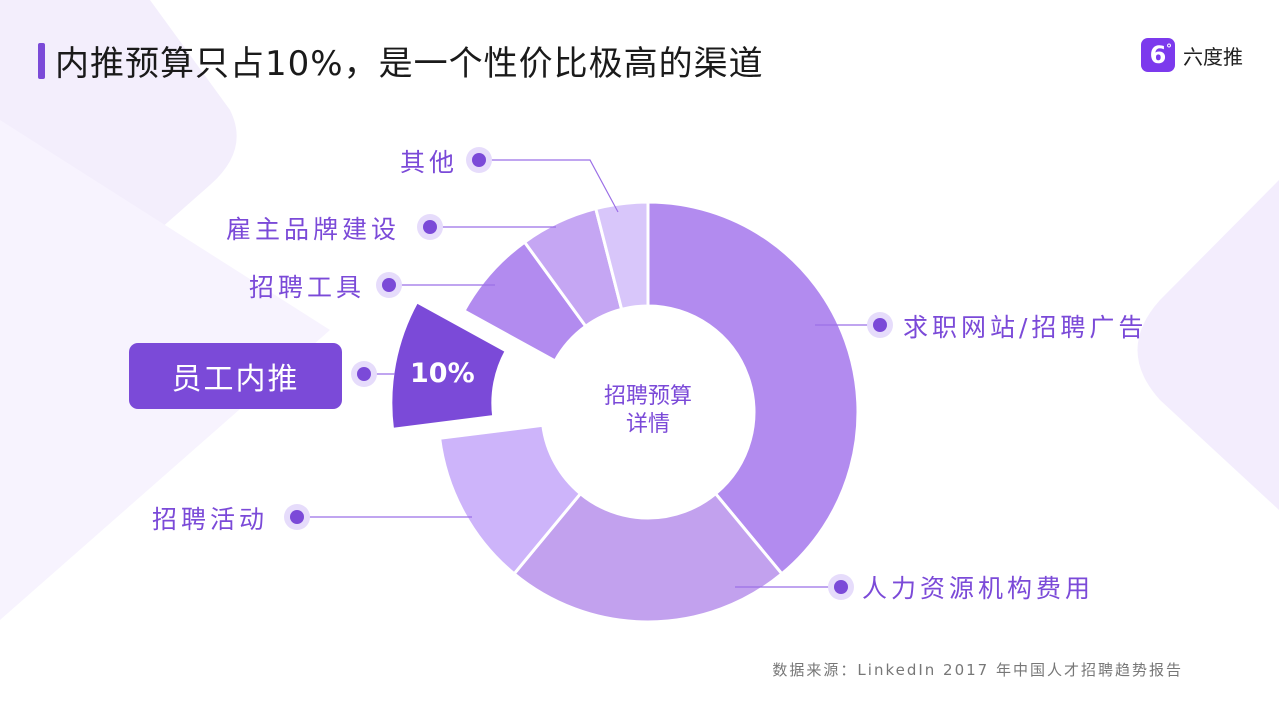 The image size is (1279, 719). What do you see at coordinates (978, 588) in the screenshot?
I see `label-agency: 人力资源机构费用` at bounding box center [978, 588].